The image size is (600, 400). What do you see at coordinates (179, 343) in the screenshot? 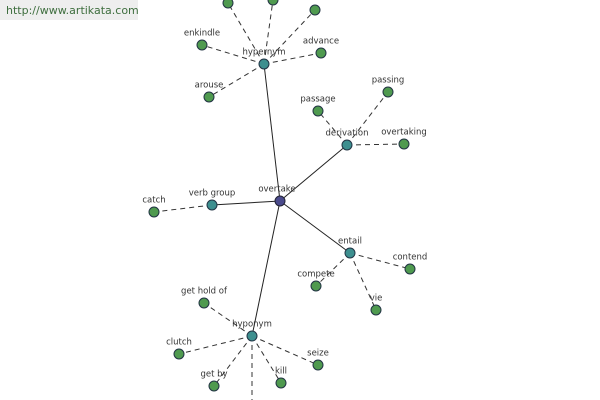
I see `leaf-label: clutch` at bounding box center [179, 343].